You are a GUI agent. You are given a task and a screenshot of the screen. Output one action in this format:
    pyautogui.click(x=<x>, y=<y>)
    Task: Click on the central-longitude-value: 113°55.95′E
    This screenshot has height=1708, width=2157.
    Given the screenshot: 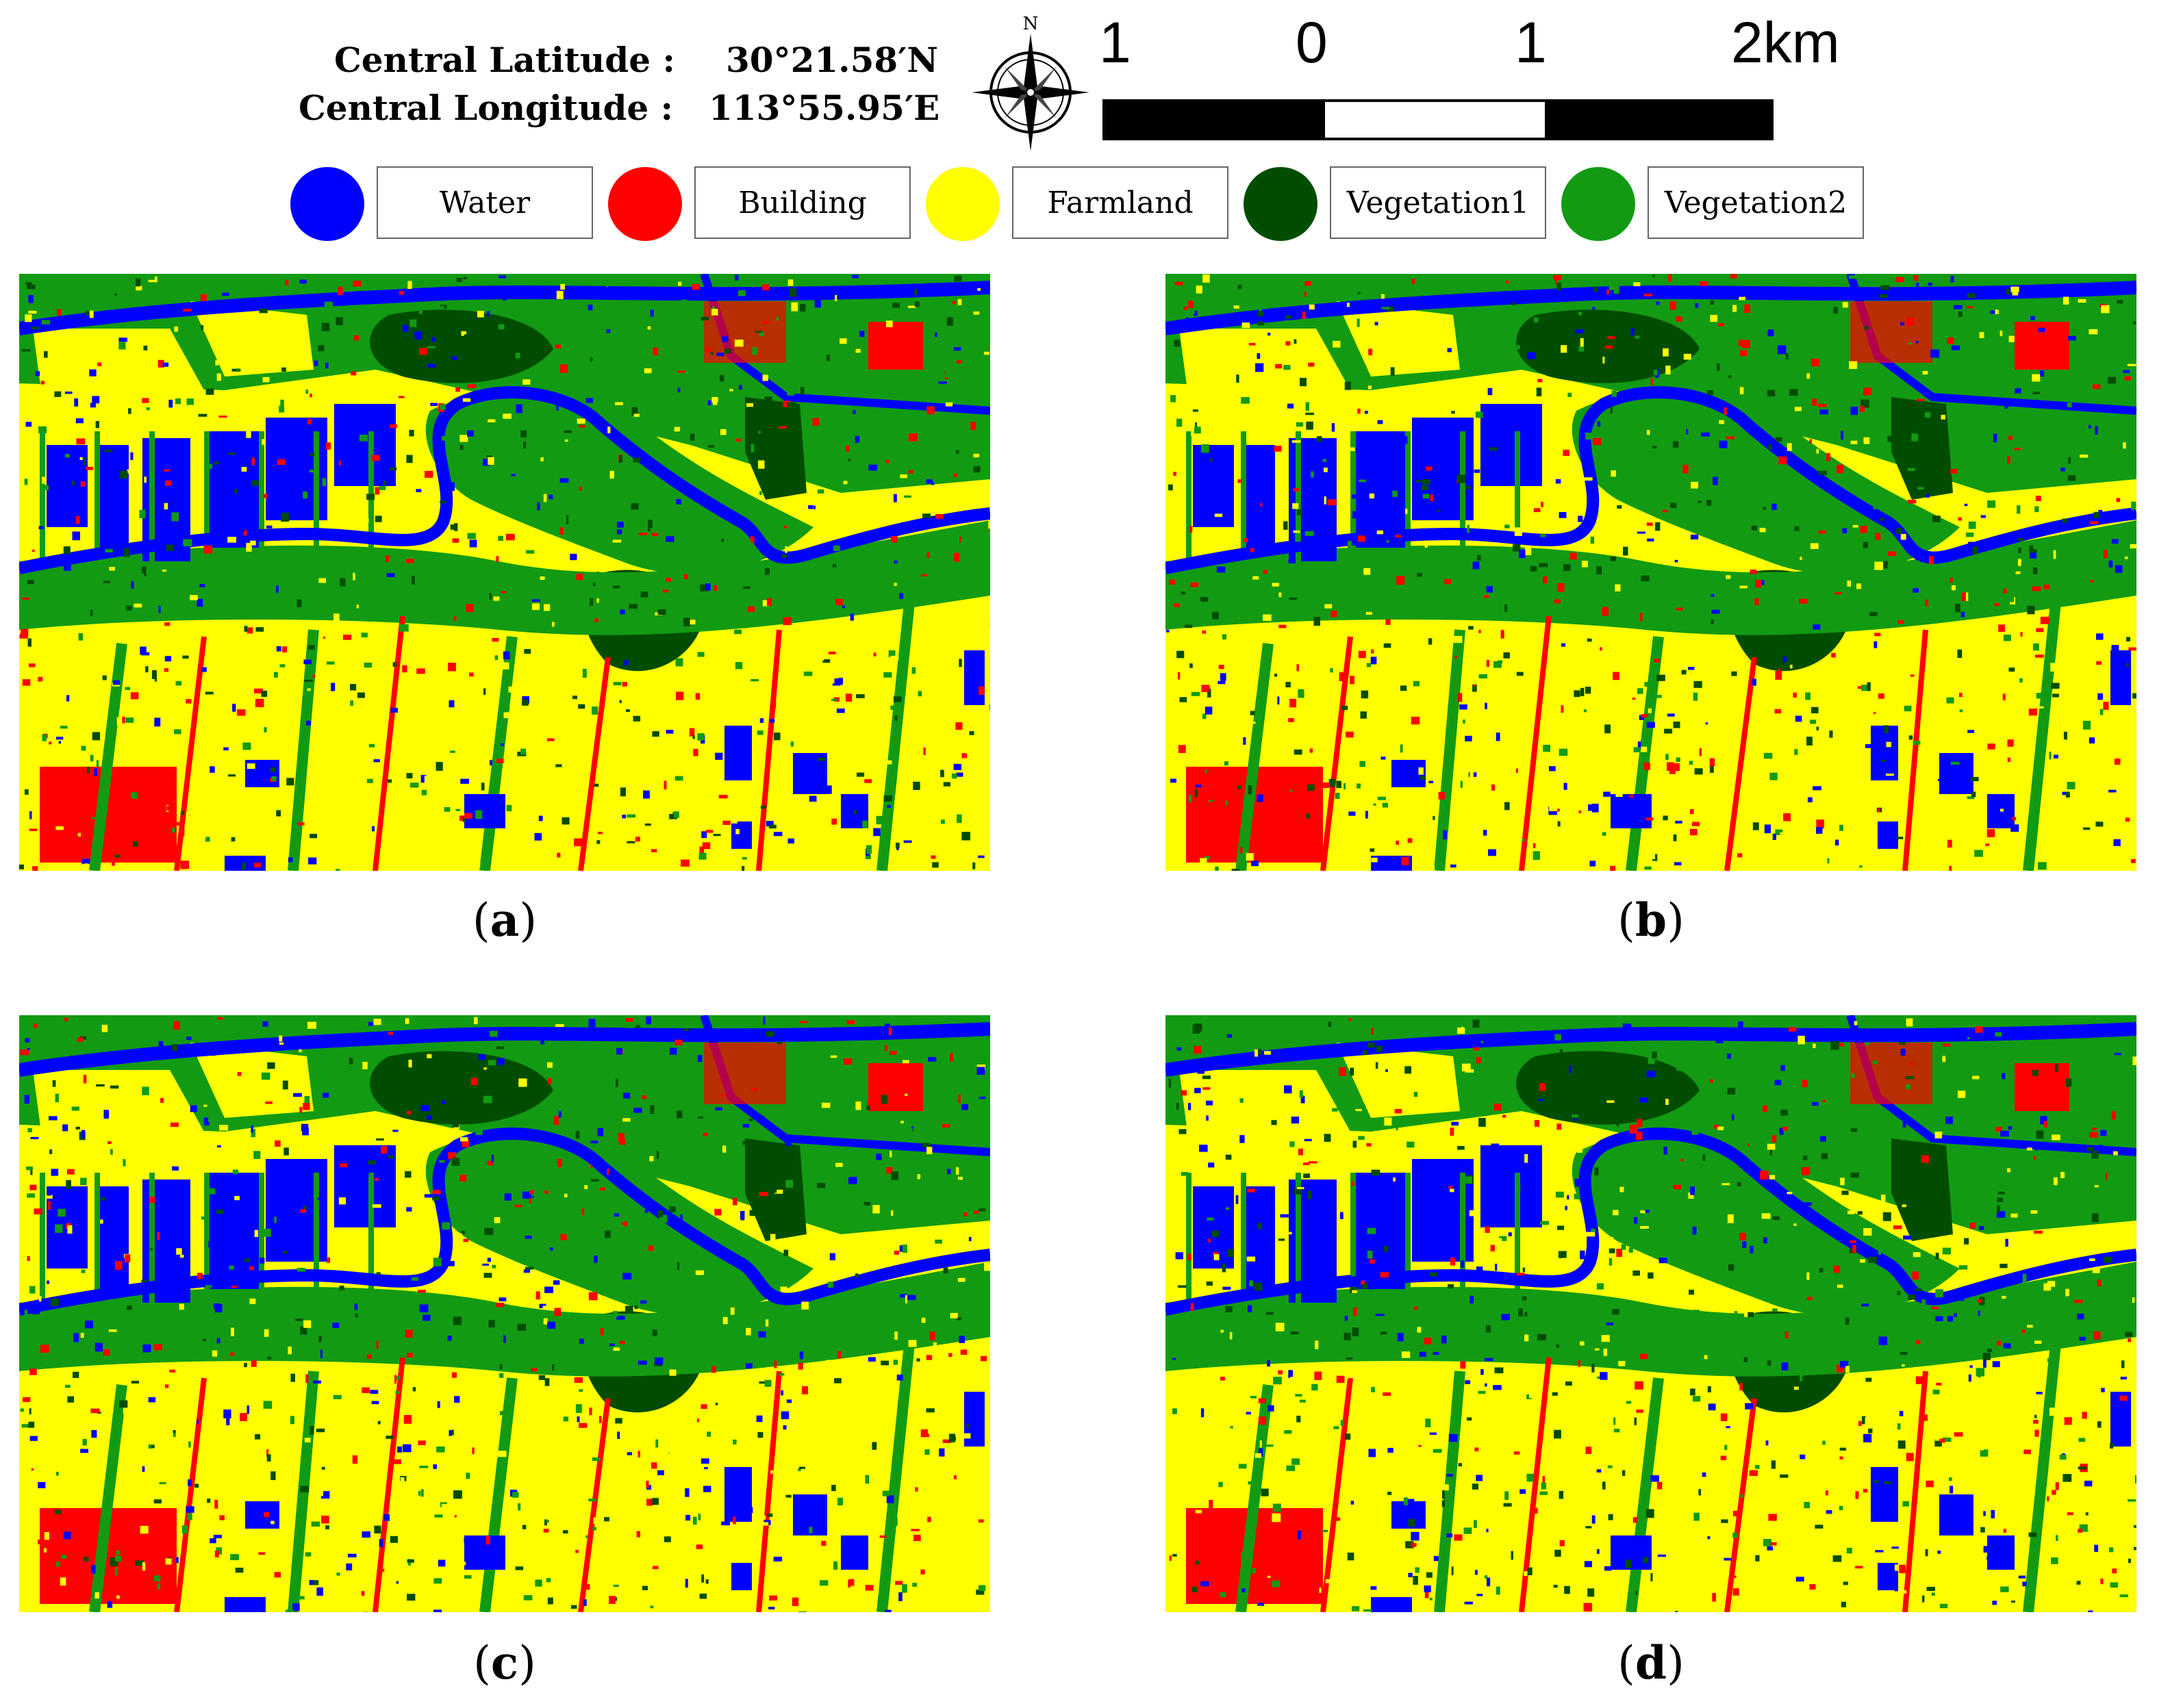 What is the action you would take?
    pyautogui.click(x=824, y=108)
    